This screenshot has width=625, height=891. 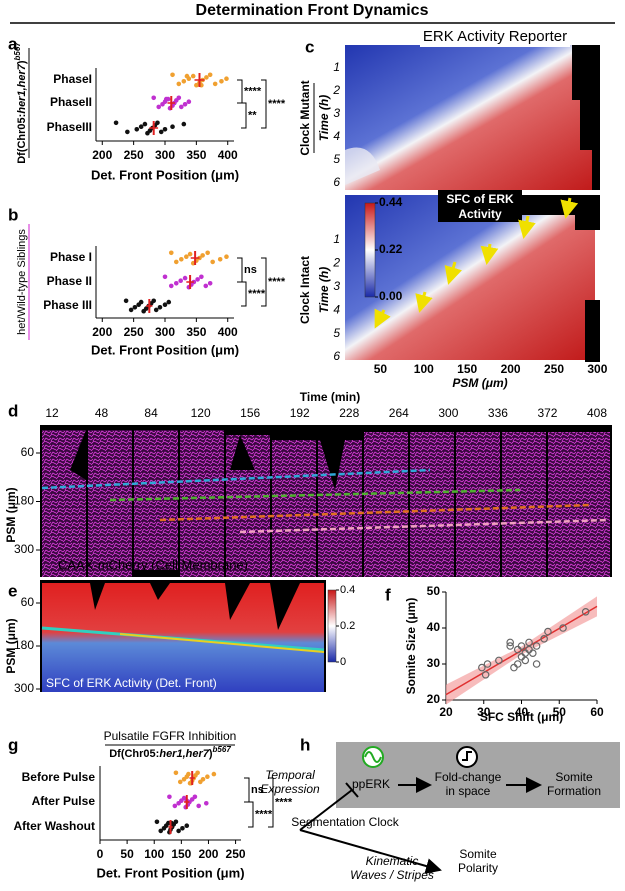 What do you see at coordinates (330, 397) in the screenshot?
I see `axis-title: Time (min)` at bounding box center [330, 397].